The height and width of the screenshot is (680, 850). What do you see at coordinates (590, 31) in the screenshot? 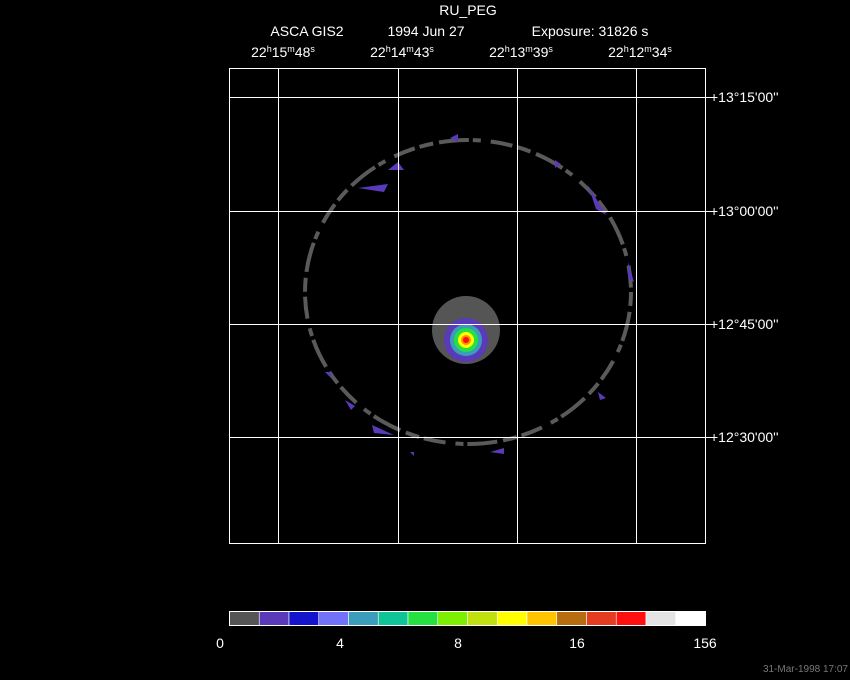
I see `exposure: Exposure: 31826 s` at bounding box center [590, 31].